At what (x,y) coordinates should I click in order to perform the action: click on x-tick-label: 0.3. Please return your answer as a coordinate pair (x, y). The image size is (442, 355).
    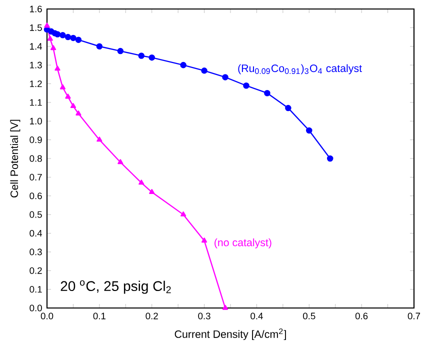
    Looking at the image, I should click on (204, 316).